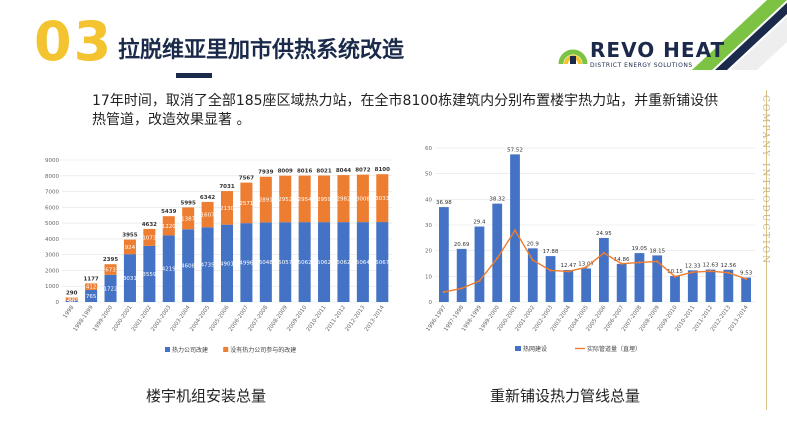  What do you see at coordinates (657, 50) in the screenshot?
I see `logo-name: REVO HEAT` at bounding box center [657, 50].